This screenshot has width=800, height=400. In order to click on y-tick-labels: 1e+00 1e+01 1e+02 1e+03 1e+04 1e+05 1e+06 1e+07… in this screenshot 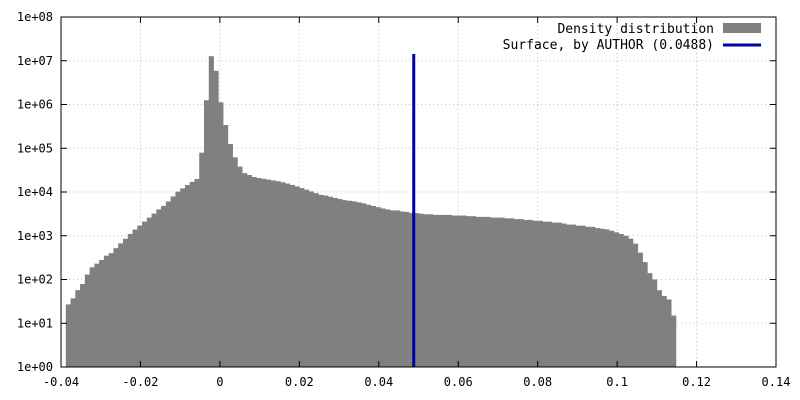, I will do `click(35, 192)`.